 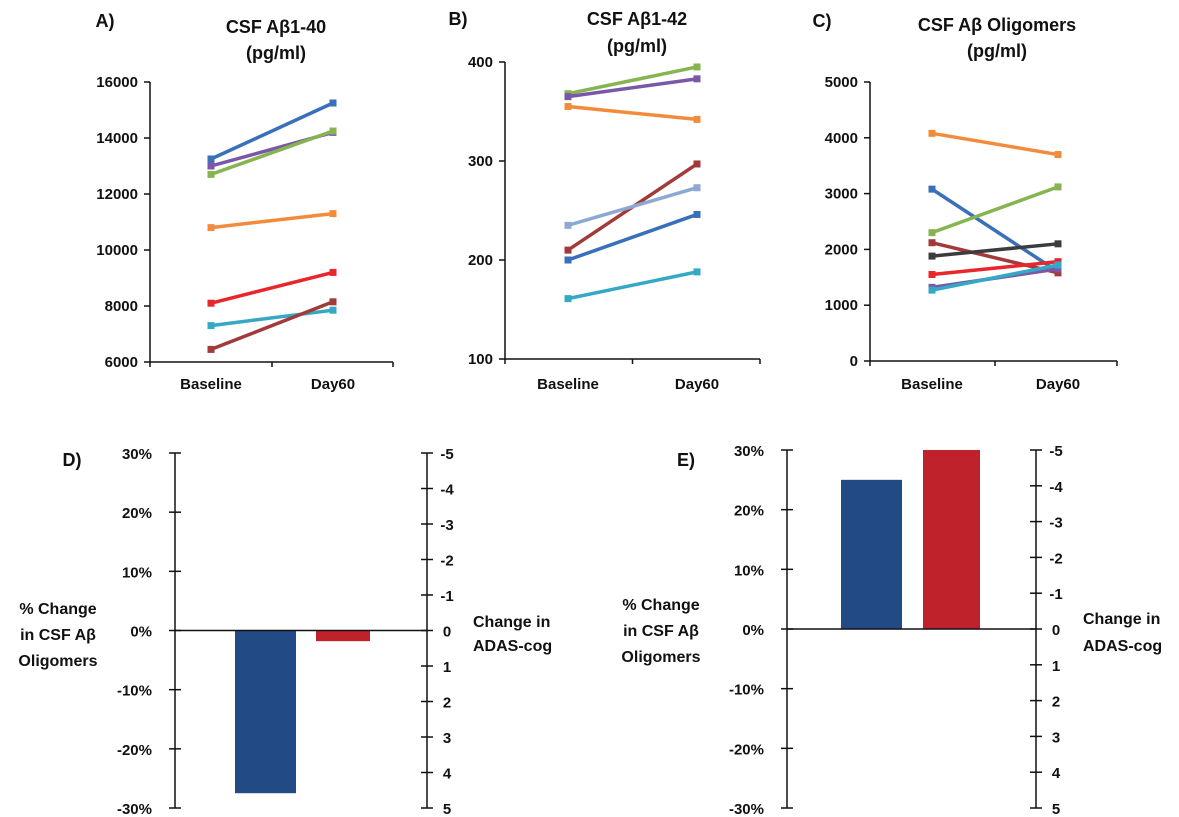 I want to click on y-tick-label-right: -4, so click(x=1056, y=487).